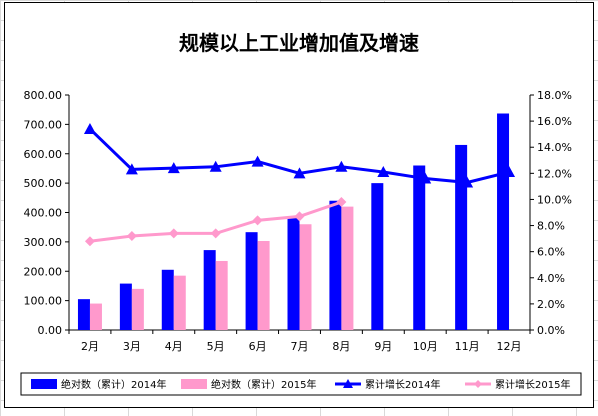  I want to click on legend-label: 累计增长2015年, so click(532, 384).